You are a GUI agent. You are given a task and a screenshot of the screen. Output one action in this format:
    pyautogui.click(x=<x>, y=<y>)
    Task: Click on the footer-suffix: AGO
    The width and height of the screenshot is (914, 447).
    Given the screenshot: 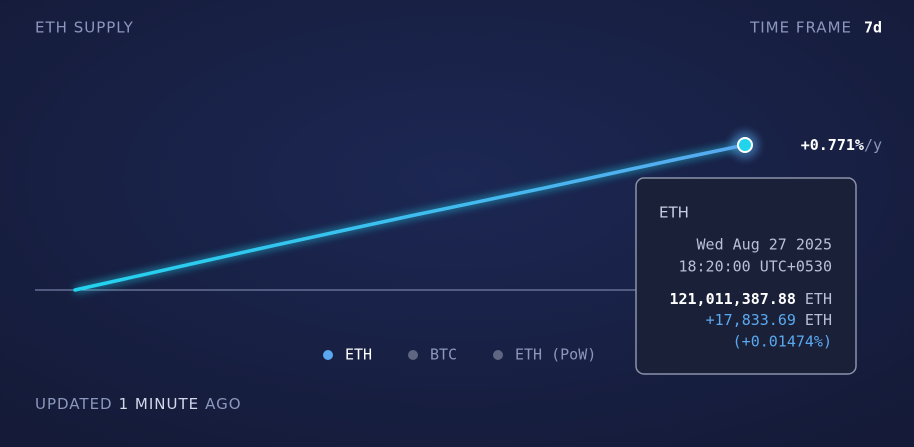 What is the action you would take?
    pyautogui.click(x=223, y=404)
    